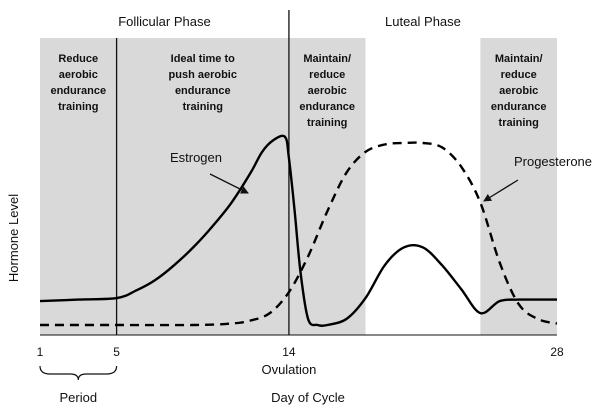  I want to click on training-note-3-line-2: aerobic, so click(518, 91).